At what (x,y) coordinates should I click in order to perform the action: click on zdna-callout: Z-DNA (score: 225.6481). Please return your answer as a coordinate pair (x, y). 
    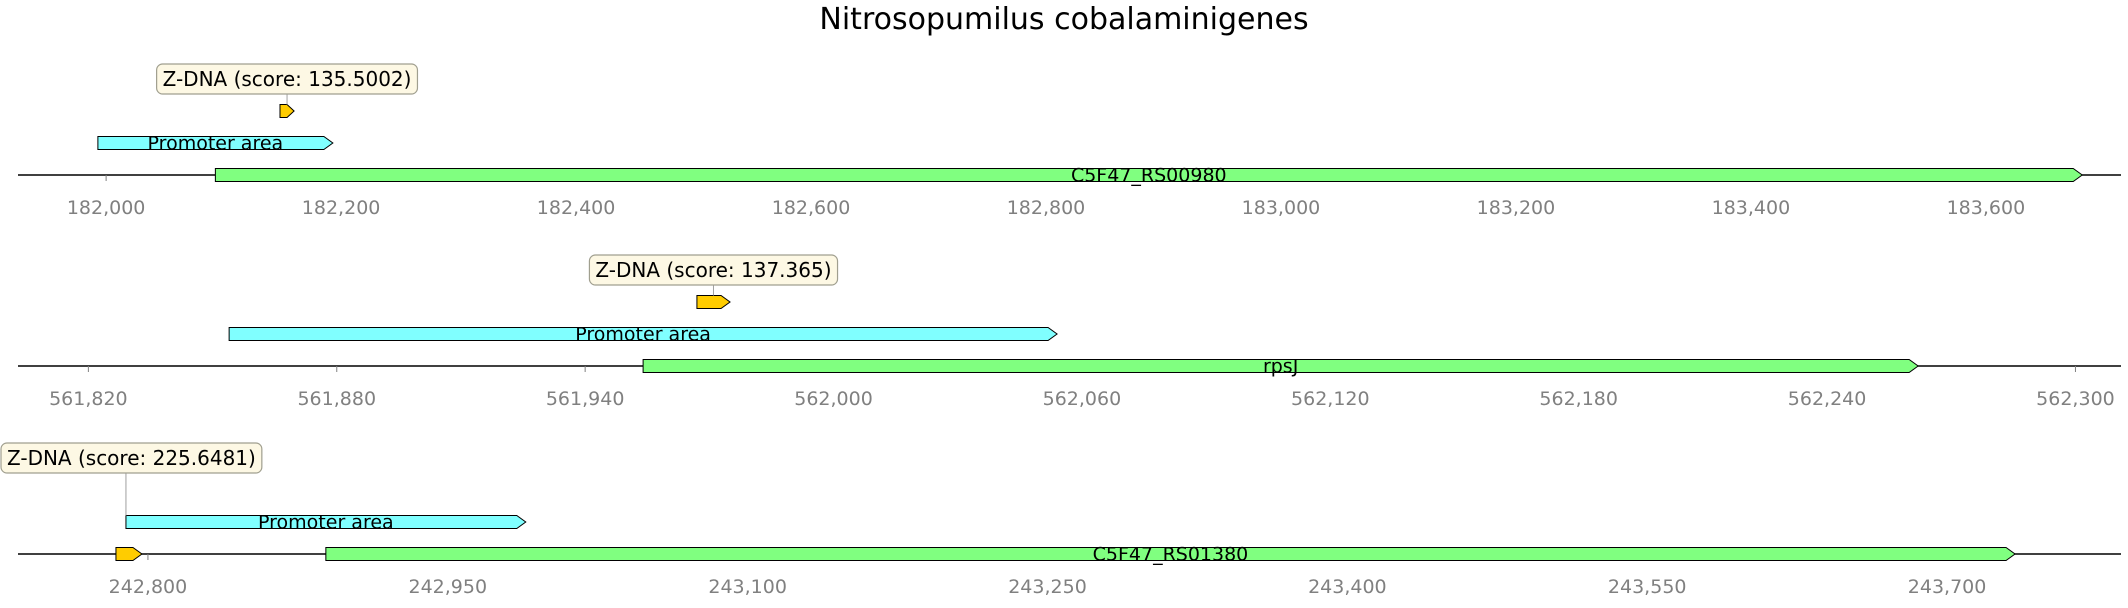
    Looking at the image, I should click on (131, 479).